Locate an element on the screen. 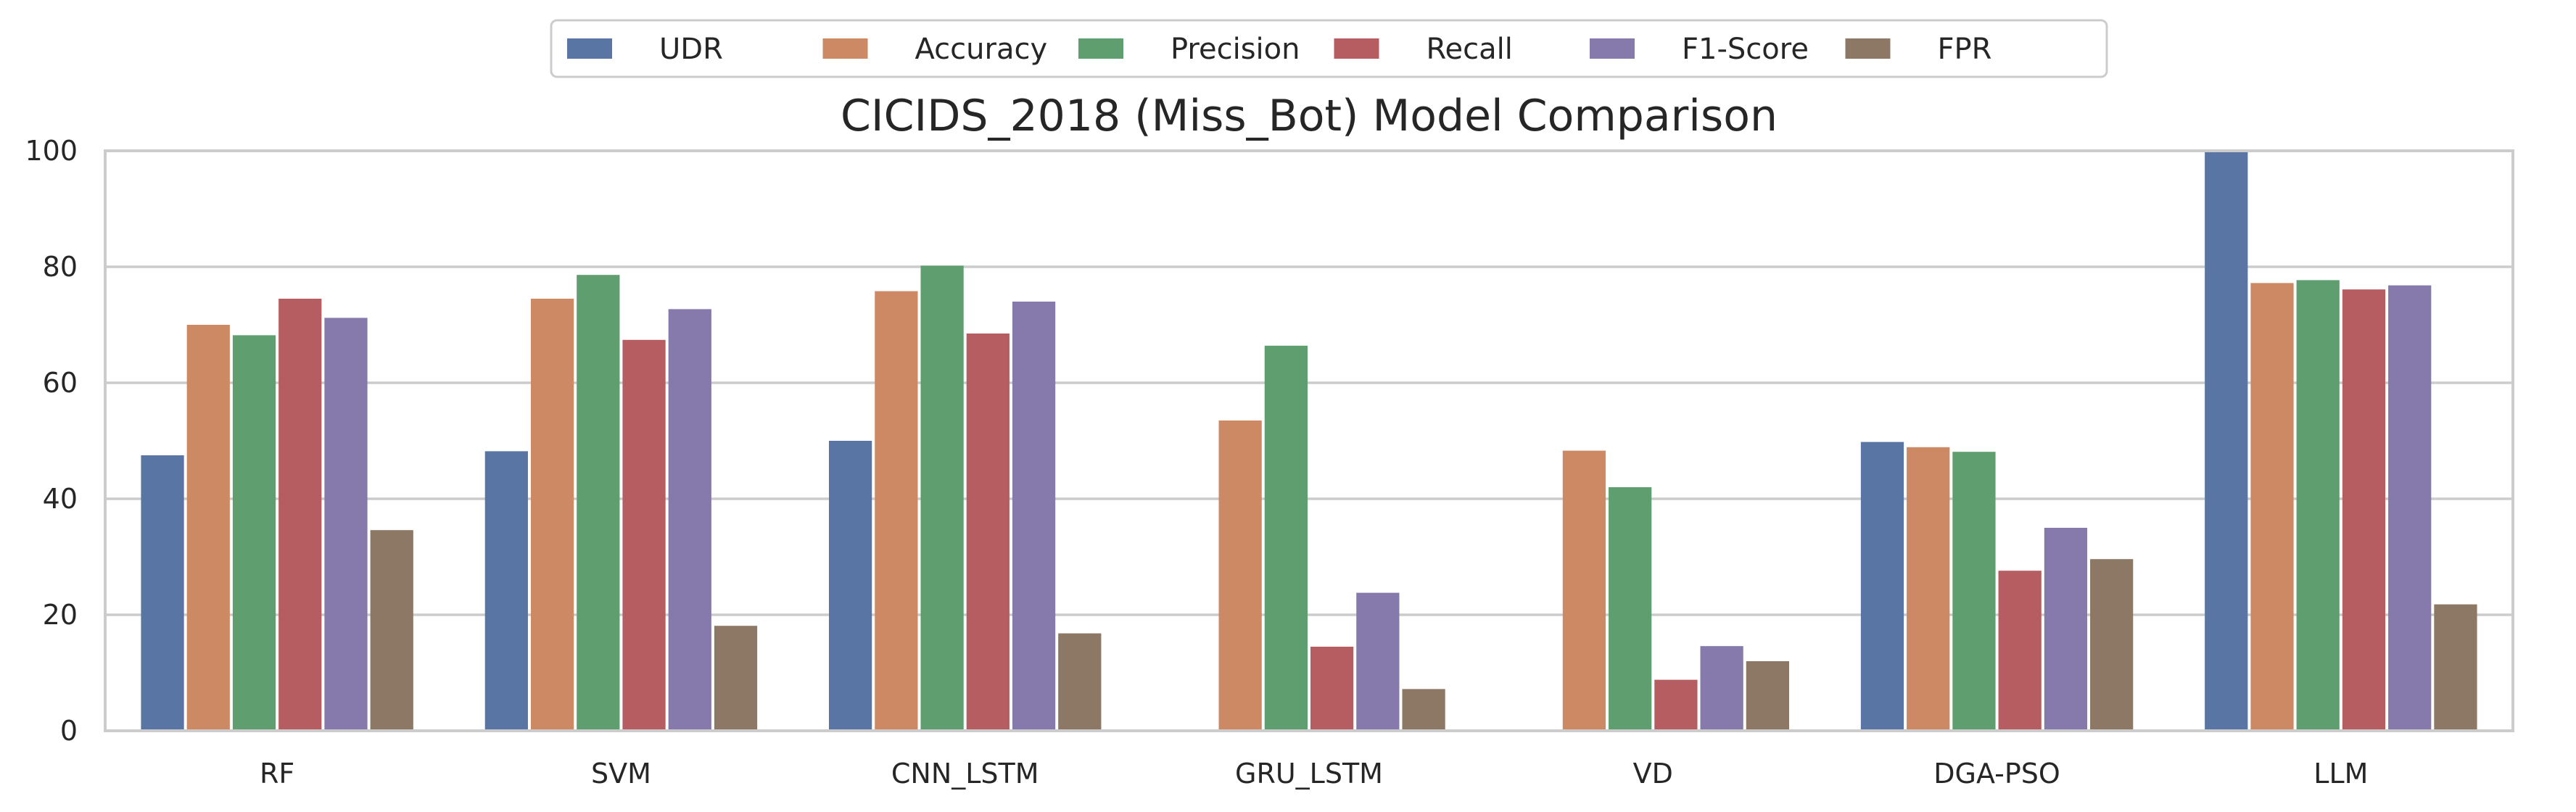  bar-f1-score-rf is located at coordinates (346, 525).